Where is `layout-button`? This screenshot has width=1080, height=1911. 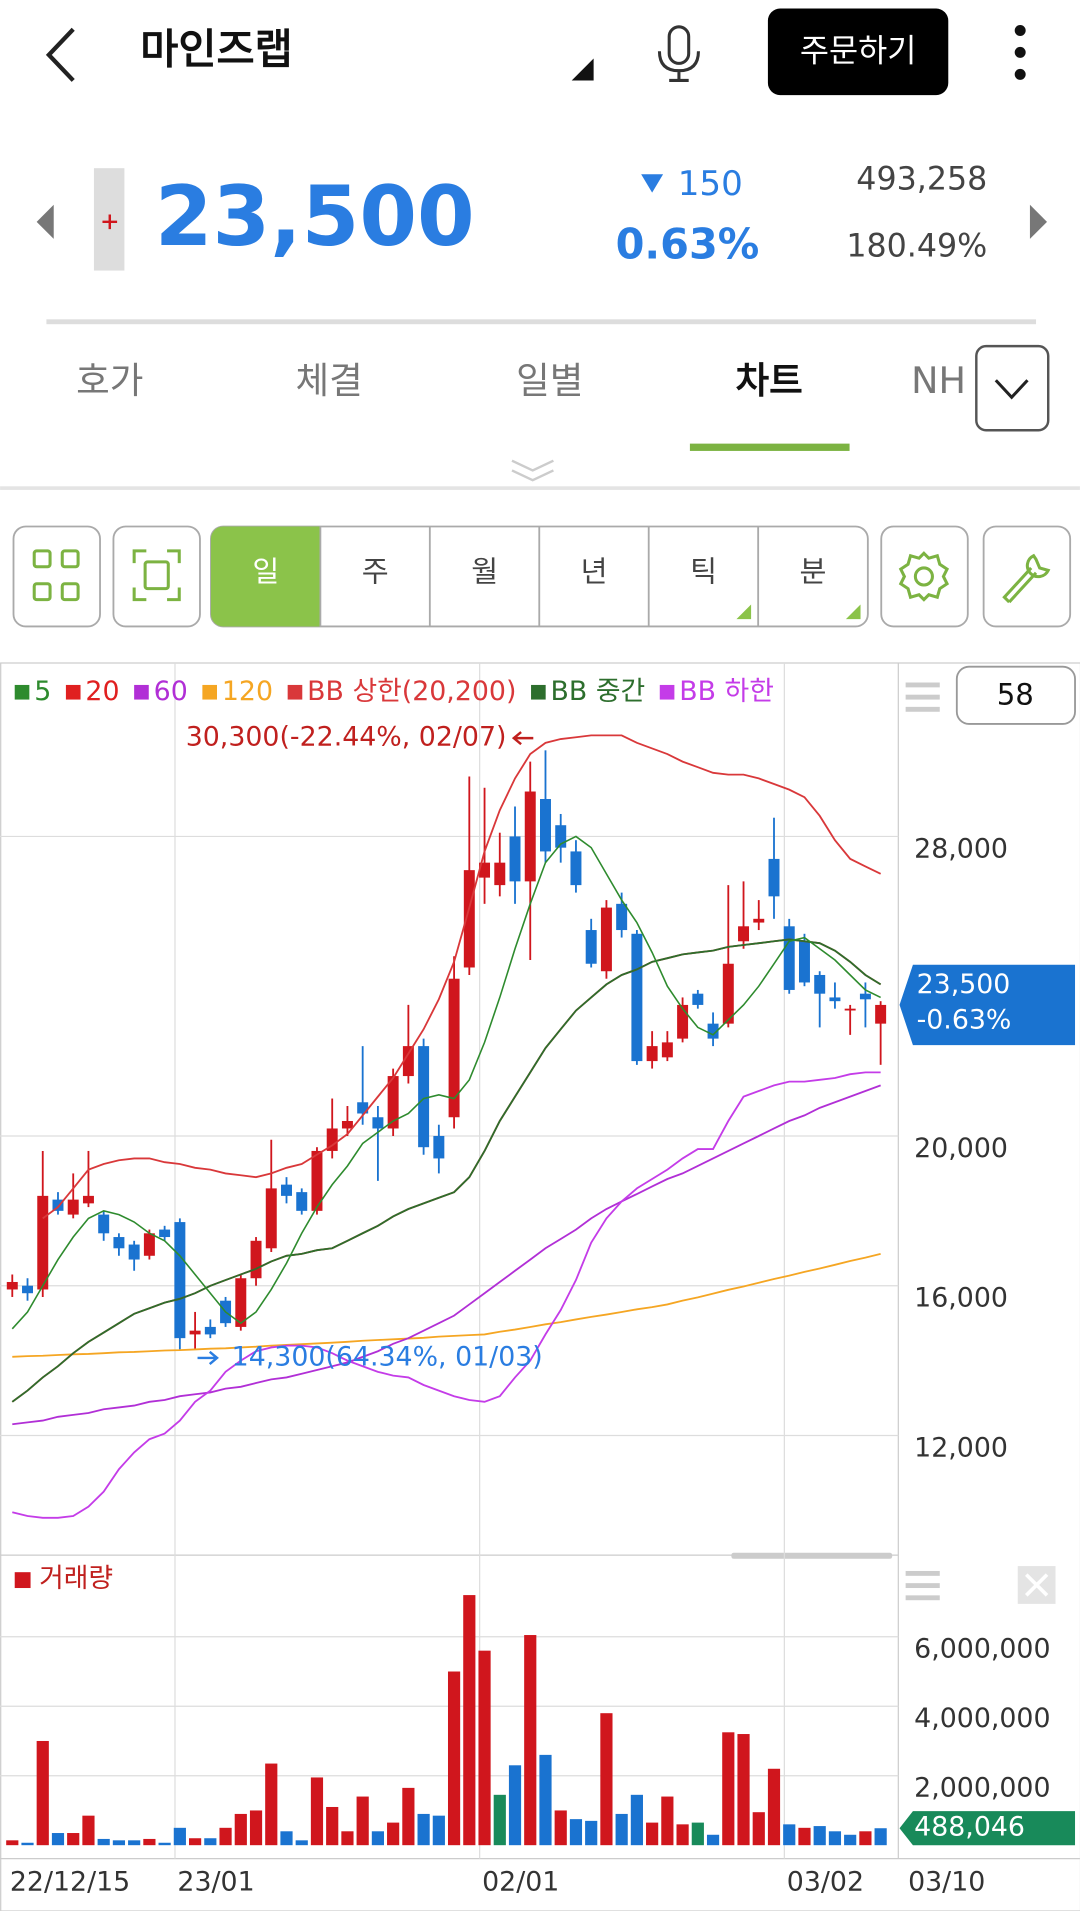
layout-button is located at coordinates (56, 576).